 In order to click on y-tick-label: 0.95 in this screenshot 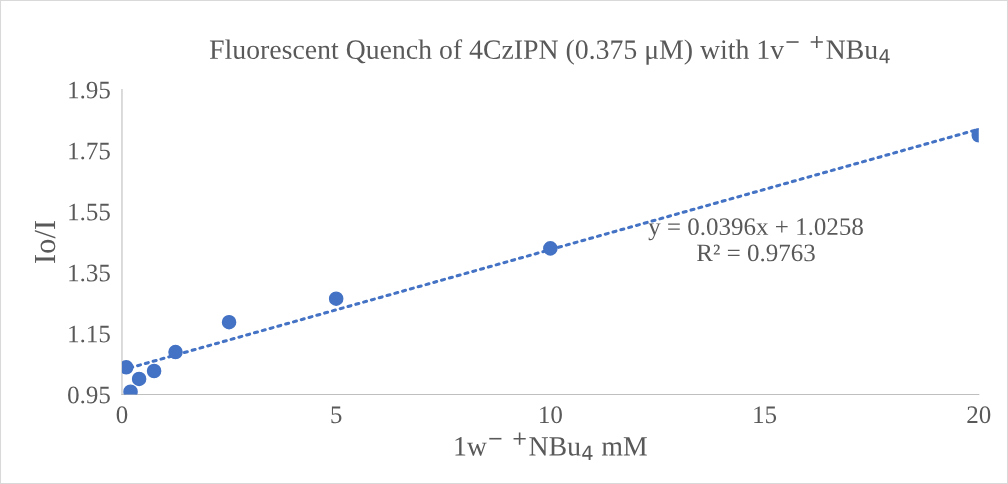, I will do `click(89, 395)`.